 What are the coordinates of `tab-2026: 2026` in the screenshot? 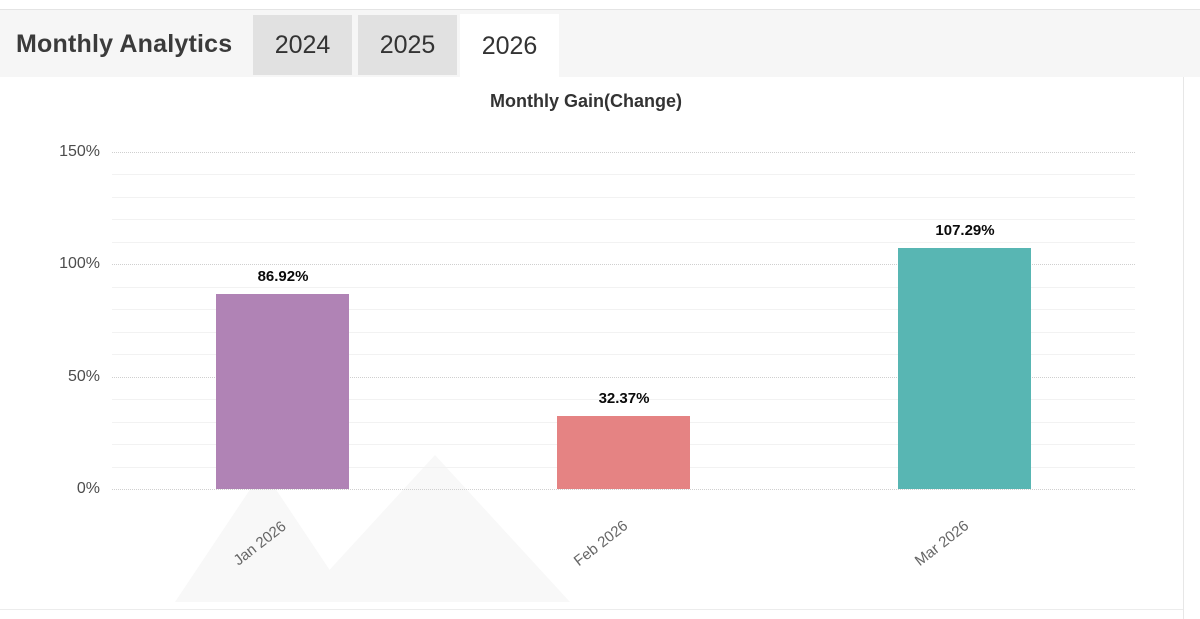 It's located at (509, 46).